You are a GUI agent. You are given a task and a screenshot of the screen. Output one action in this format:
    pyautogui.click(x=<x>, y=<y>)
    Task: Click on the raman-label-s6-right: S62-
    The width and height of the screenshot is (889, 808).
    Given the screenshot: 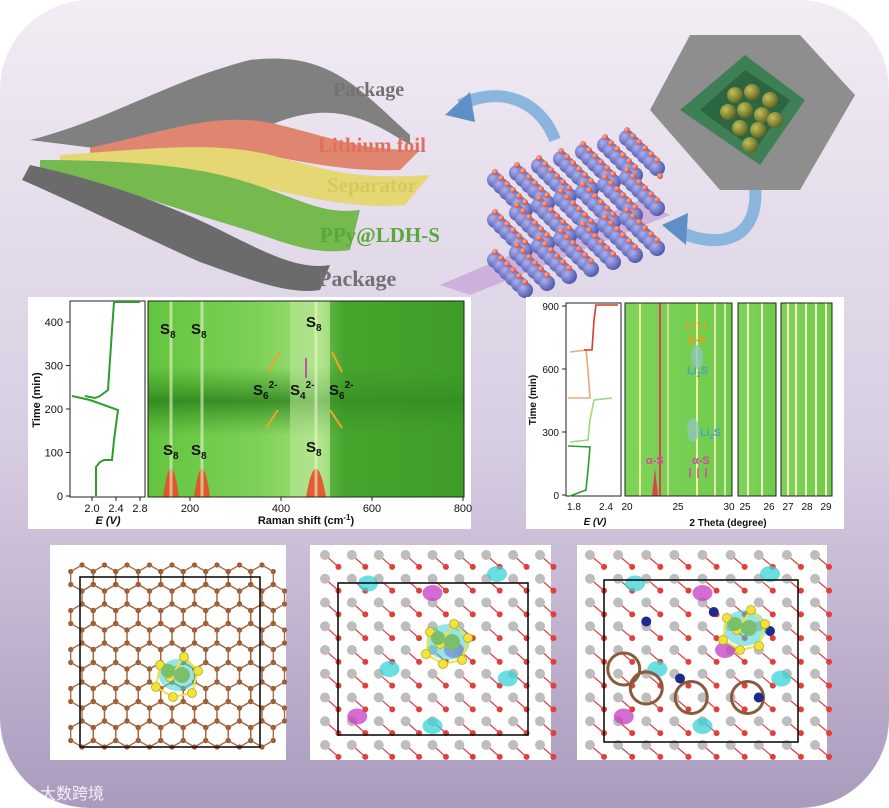 What is the action you would take?
    pyautogui.click(x=341, y=391)
    